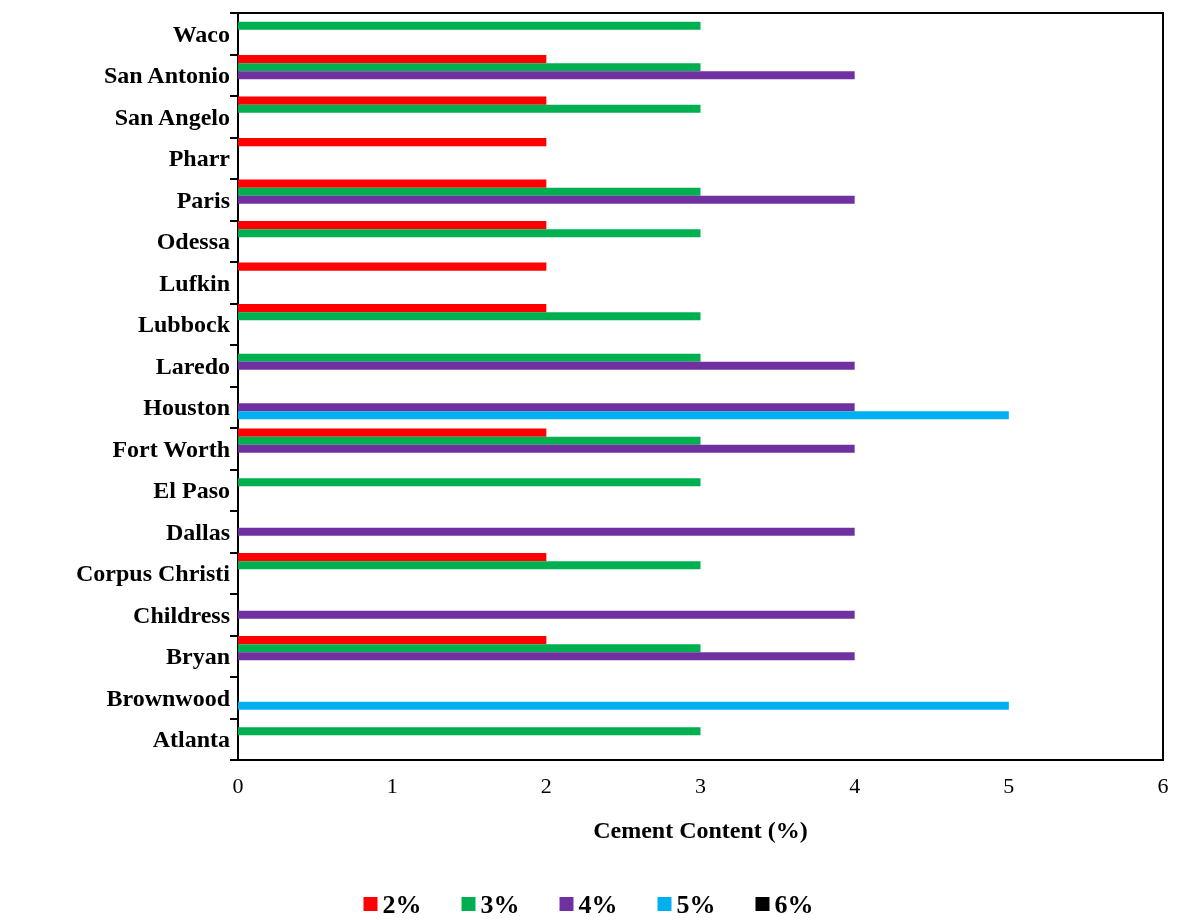  Describe the element at coordinates (402, 904) in the screenshot. I see `legend-label: 2%` at that location.